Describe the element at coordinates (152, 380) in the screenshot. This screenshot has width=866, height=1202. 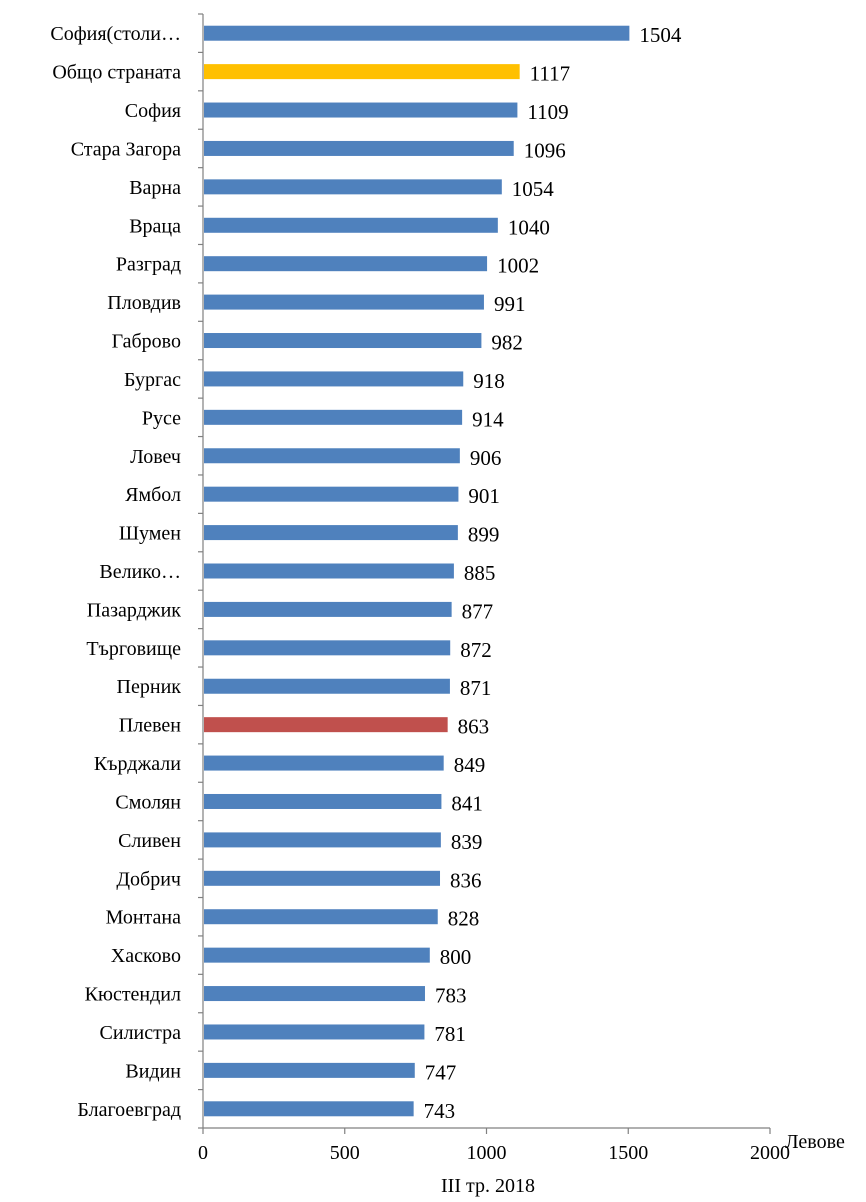
I see `category-label: Бургас` at that location.